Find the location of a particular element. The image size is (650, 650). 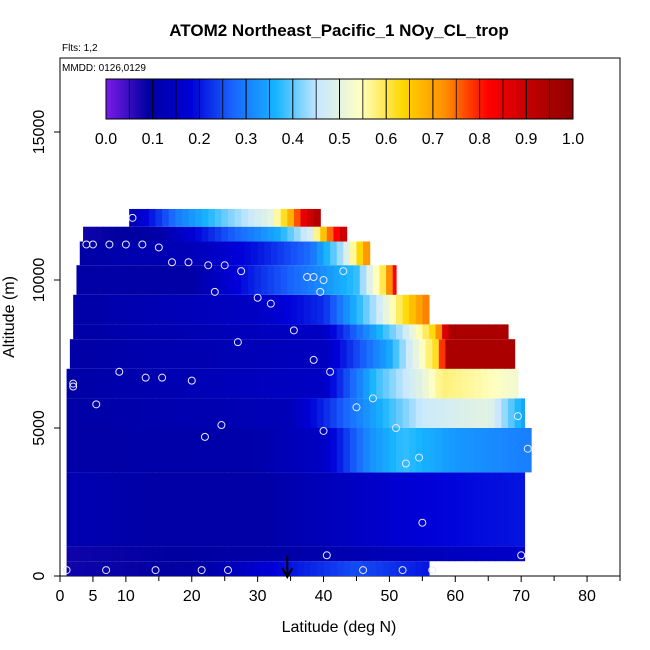

x-tick-label: 30 is located at coordinates (258, 596).